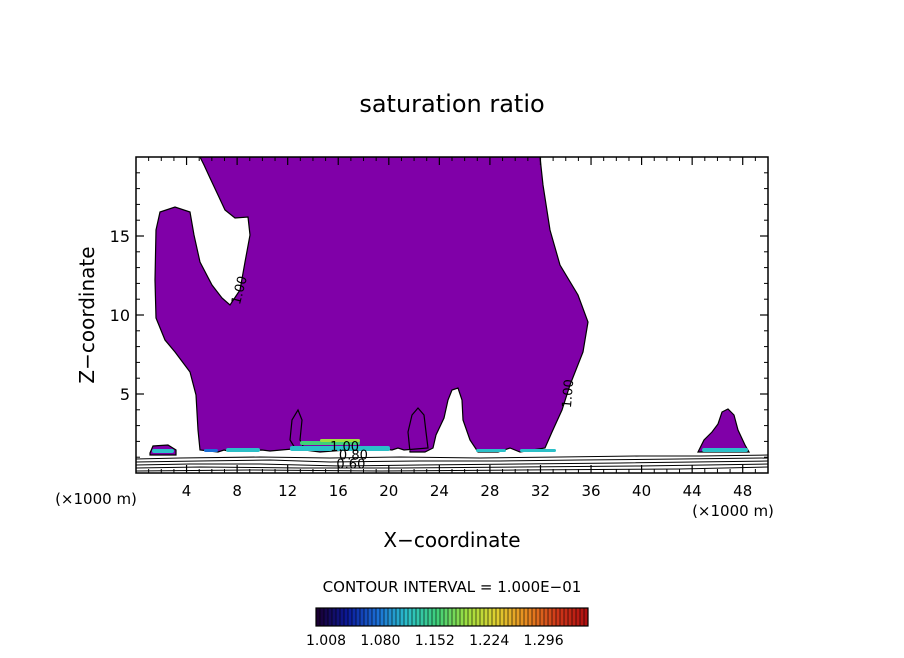 Image resolution: width=904 pixels, height=658 pixels. I want to click on x-tick-label-2: 12, so click(287, 491).